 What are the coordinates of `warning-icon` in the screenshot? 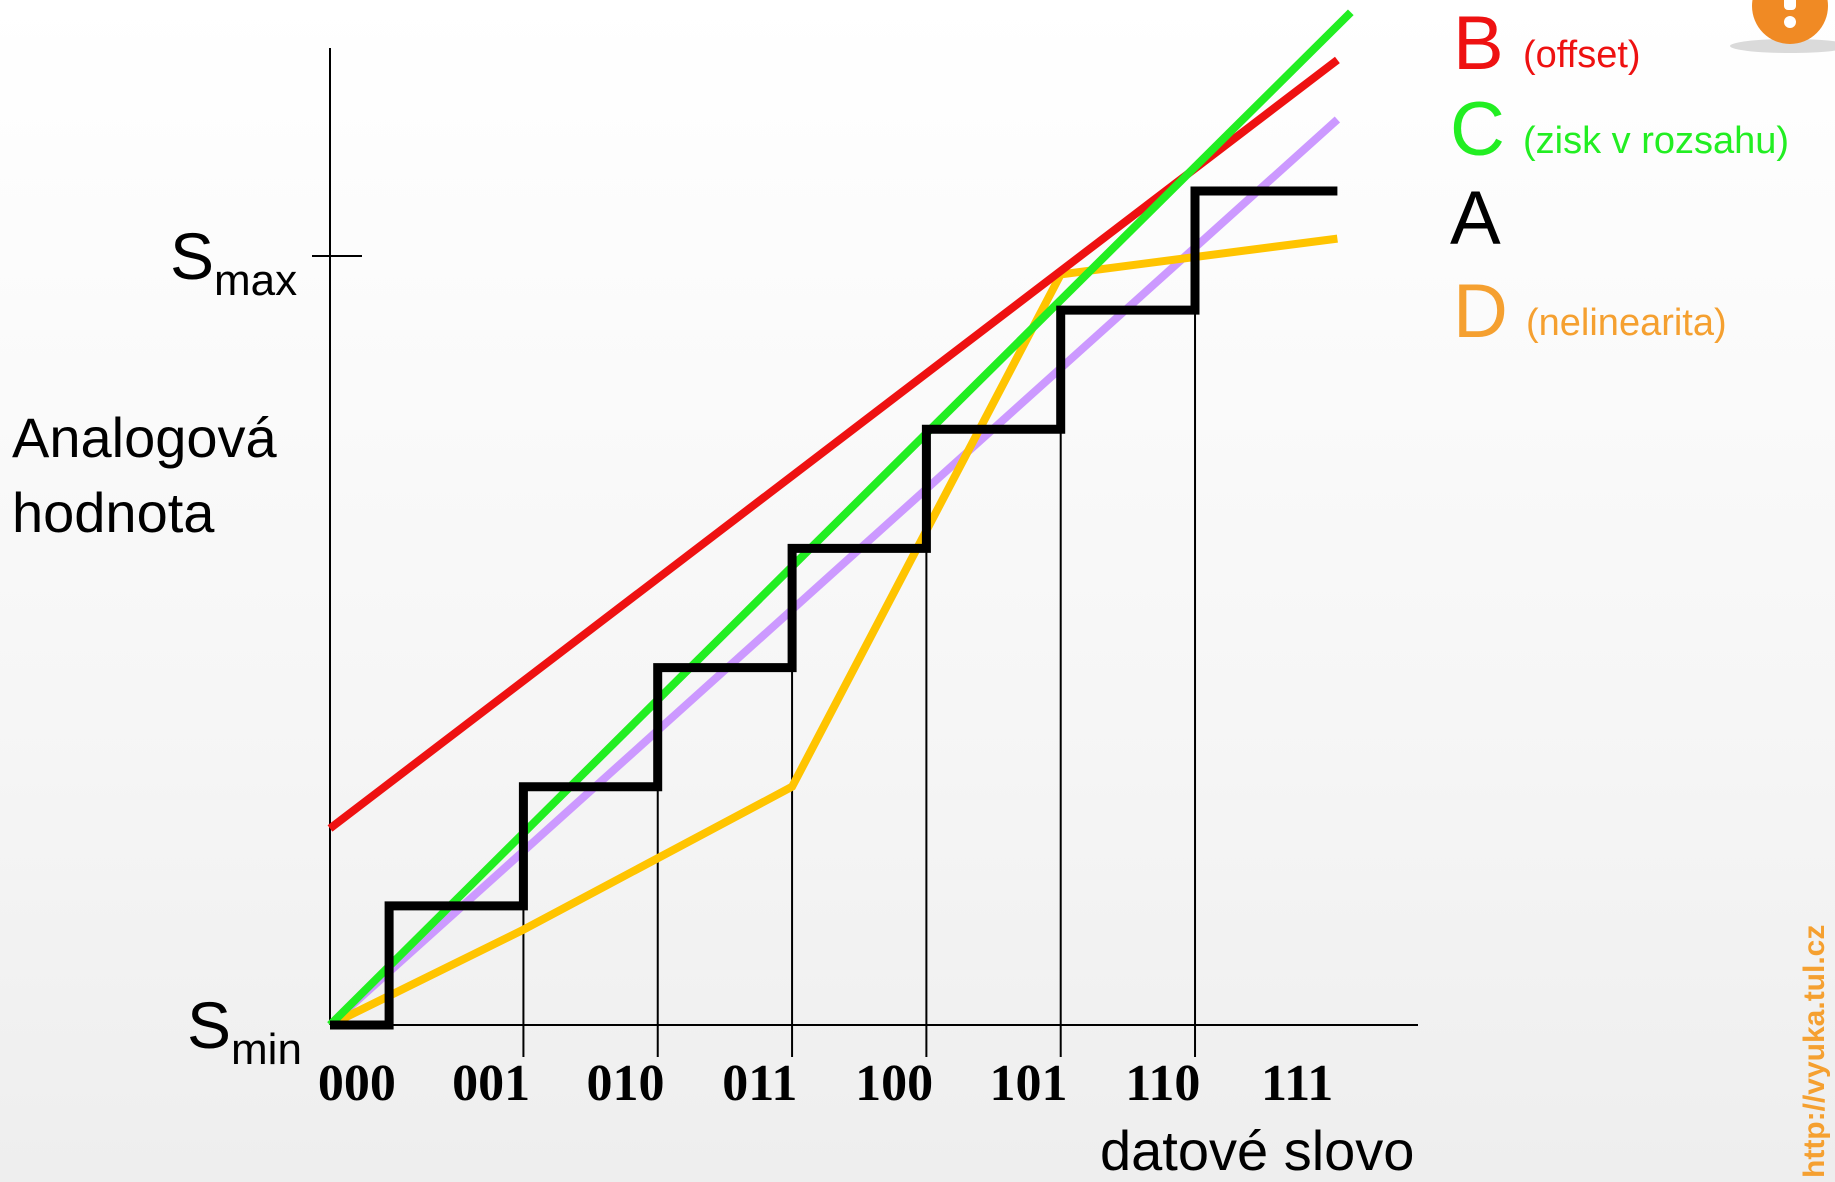 It's located at (1782, 26).